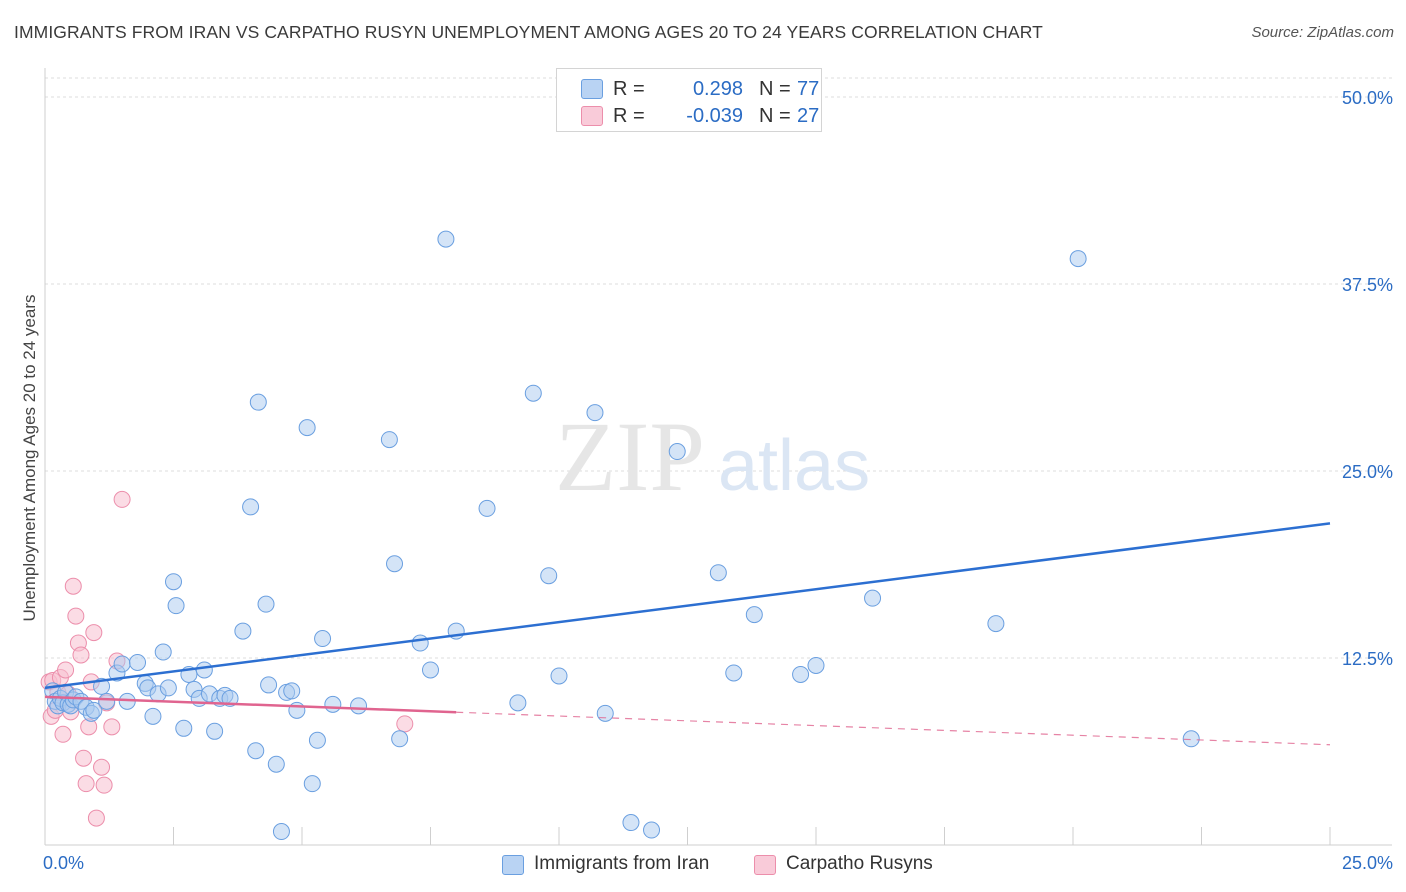 Image resolution: width=1406 pixels, height=892 pixels. Describe the element at coordinates (712, 456) in the screenshot. I see `watermark: ZIP atlas` at that location.